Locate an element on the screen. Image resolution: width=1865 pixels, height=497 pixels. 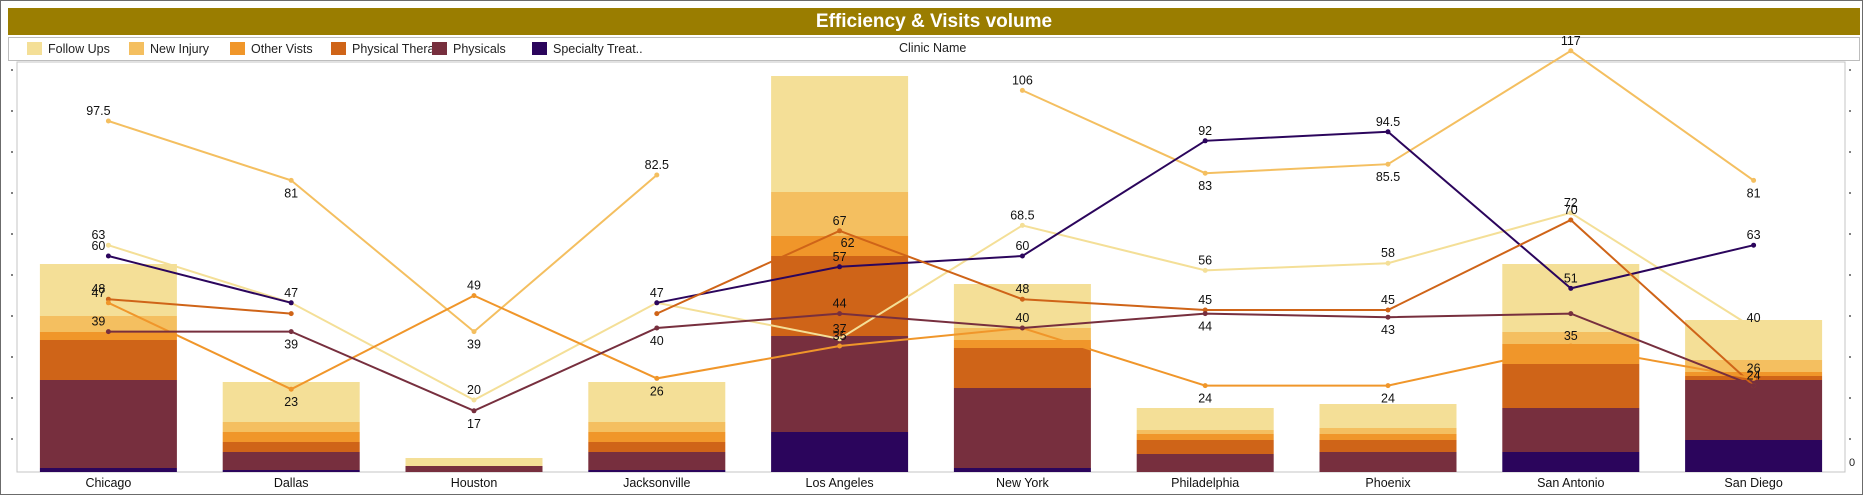
legend-label: New Injury is located at coordinates (180, 49).